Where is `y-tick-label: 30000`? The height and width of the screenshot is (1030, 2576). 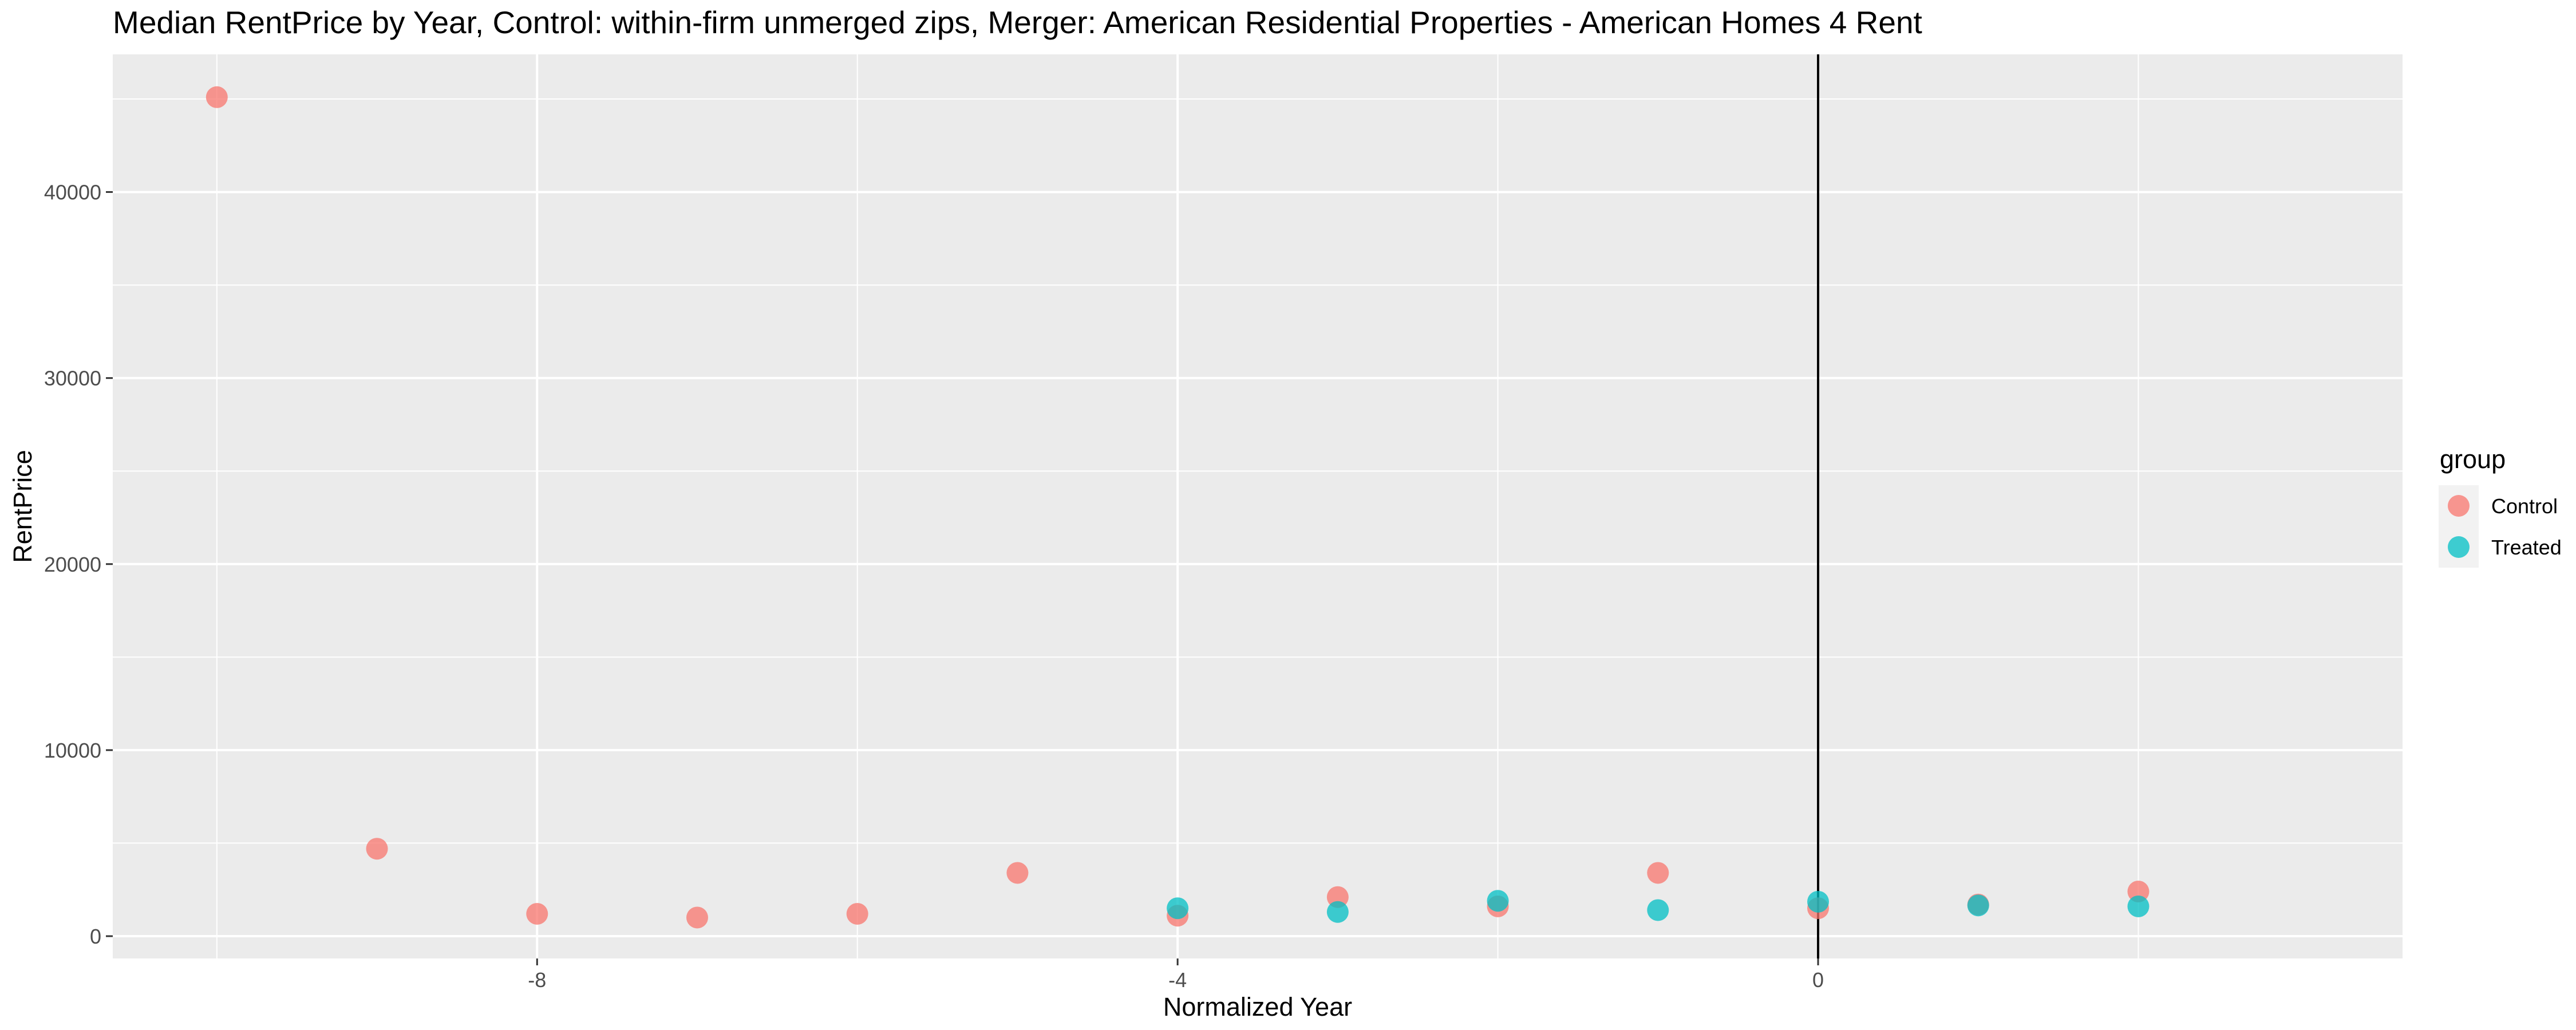 y-tick-label: 30000 is located at coordinates (72, 378).